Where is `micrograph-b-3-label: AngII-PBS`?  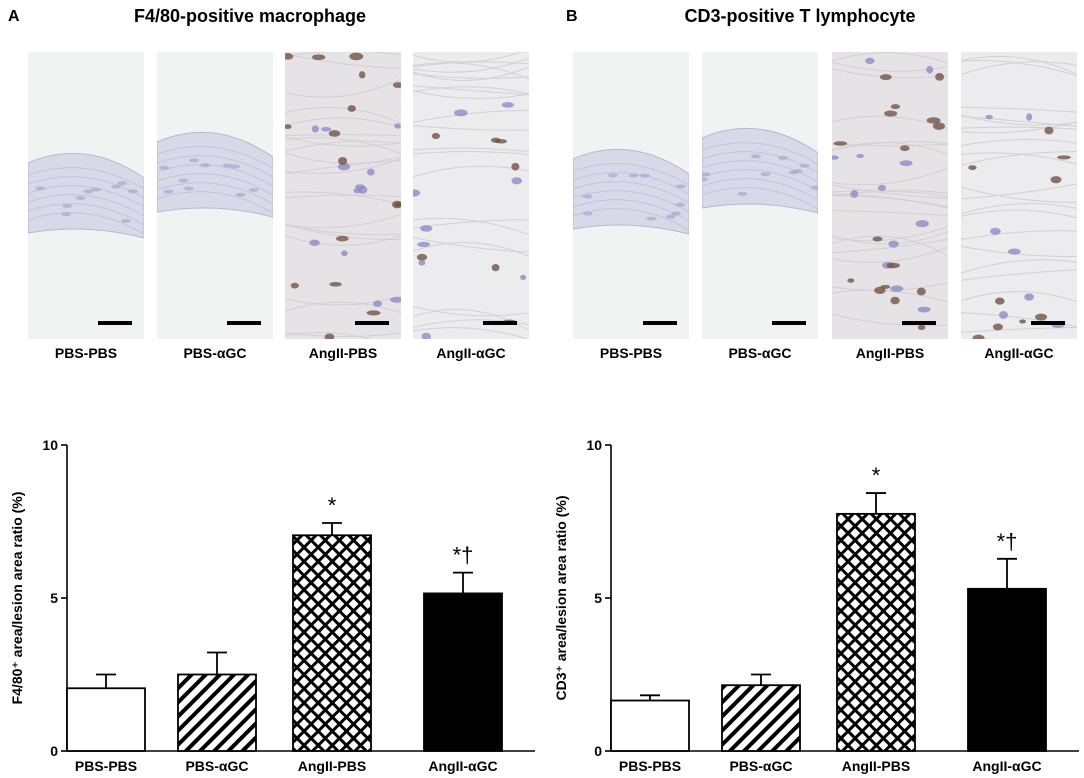
micrograph-b-3-label: AngII-PBS is located at coordinates (890, 353).